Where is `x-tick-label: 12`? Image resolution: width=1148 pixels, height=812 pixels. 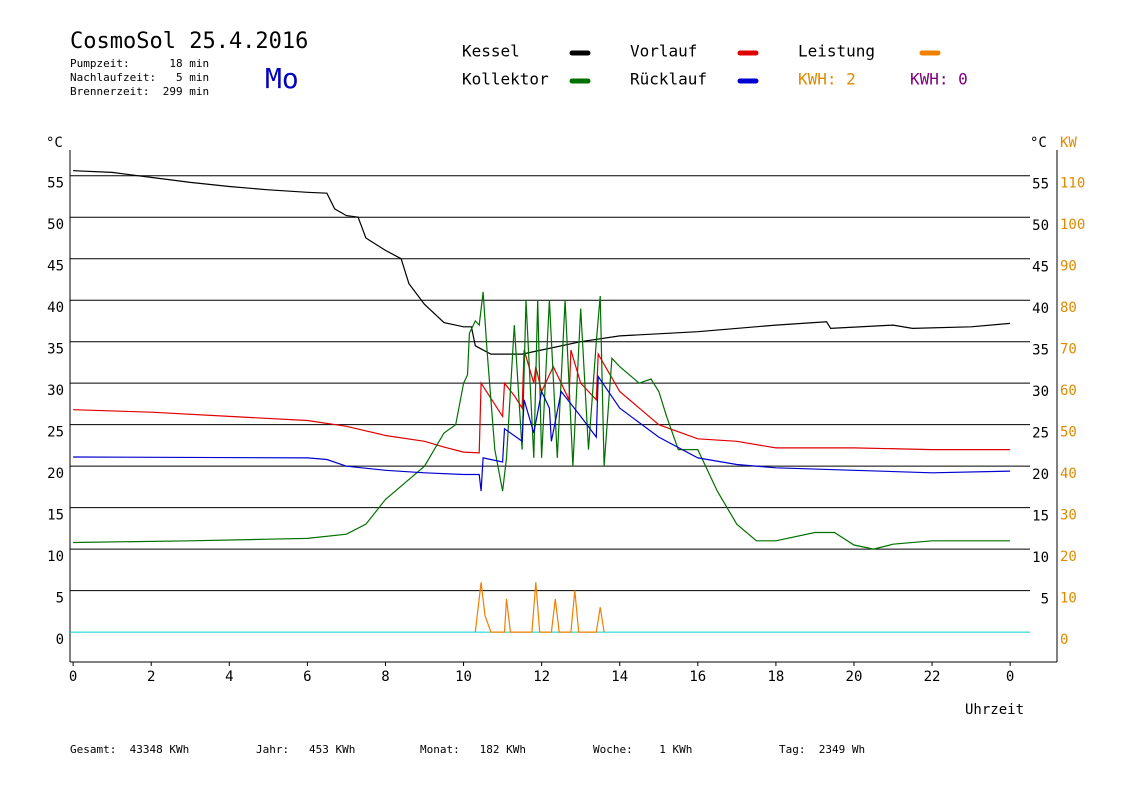
x-tick-label: 12 is located at coordinates (541, 677).